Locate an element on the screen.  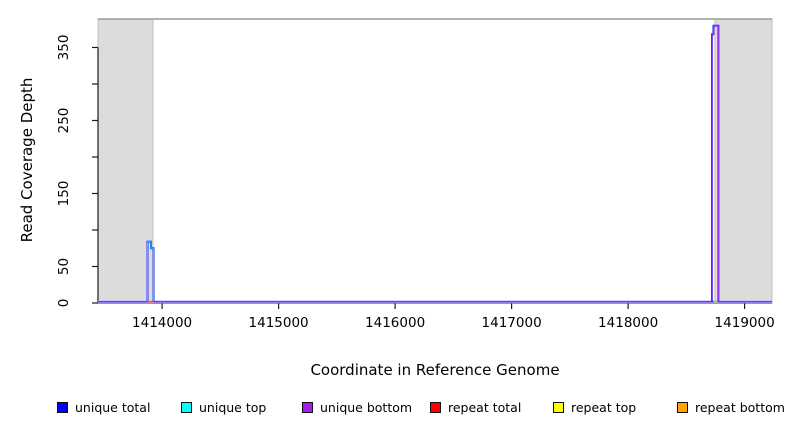
y-tick-label: 150 is located at coordinates (64, 194).